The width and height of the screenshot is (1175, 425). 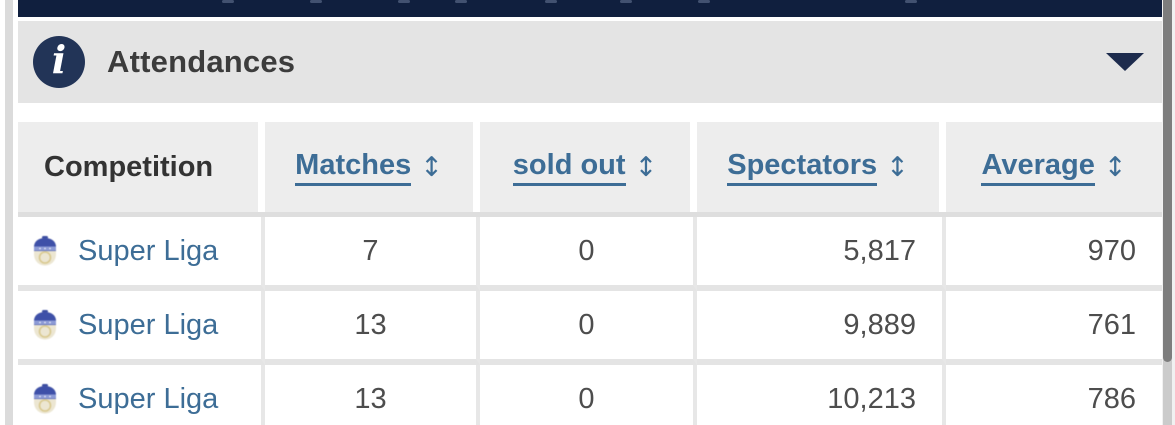 What do you see at coordinates (372, 254) in the screenshot?
I see `cell-matches: 7` at bounding box center [372, 254].